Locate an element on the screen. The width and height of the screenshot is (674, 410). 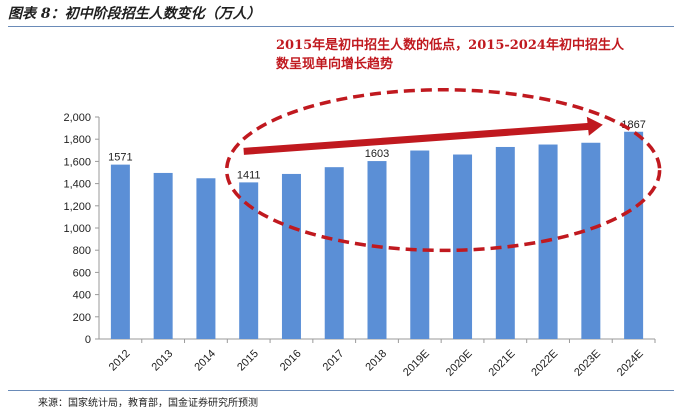
bar-2024E is located at coordinates (634, 235).